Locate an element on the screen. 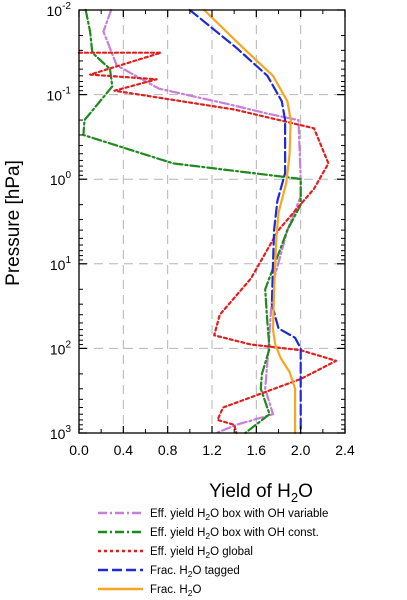  x-axis-title-tail: O is located at coordinates (305, 491).